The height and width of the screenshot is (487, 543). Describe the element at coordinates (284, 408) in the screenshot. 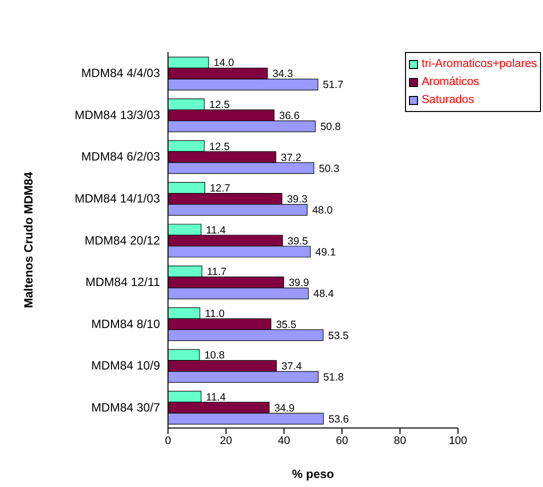

I see `data-label: 34.9` at that location.